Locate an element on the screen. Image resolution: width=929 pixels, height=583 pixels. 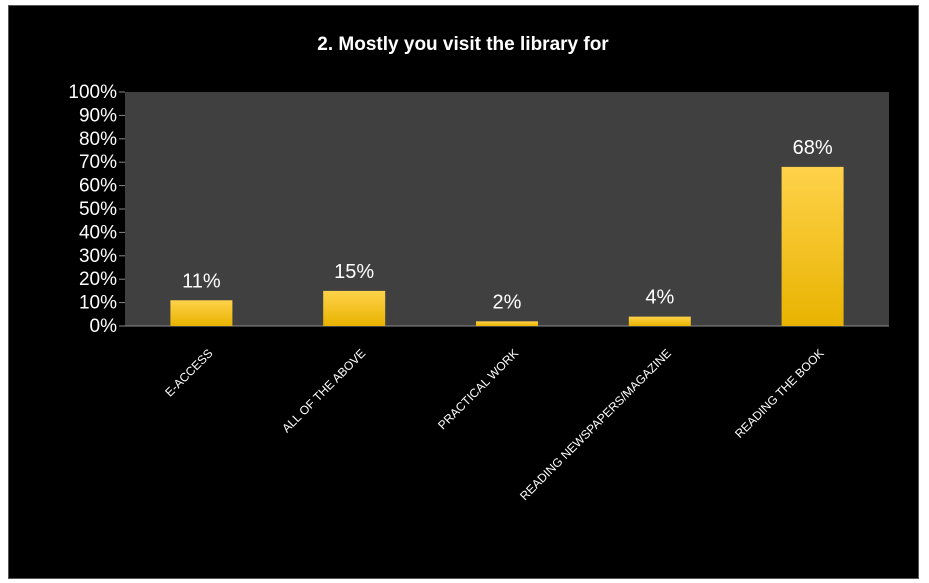
x-tick-label: PRACTICAL WORK is located at coordinates (478, 389).